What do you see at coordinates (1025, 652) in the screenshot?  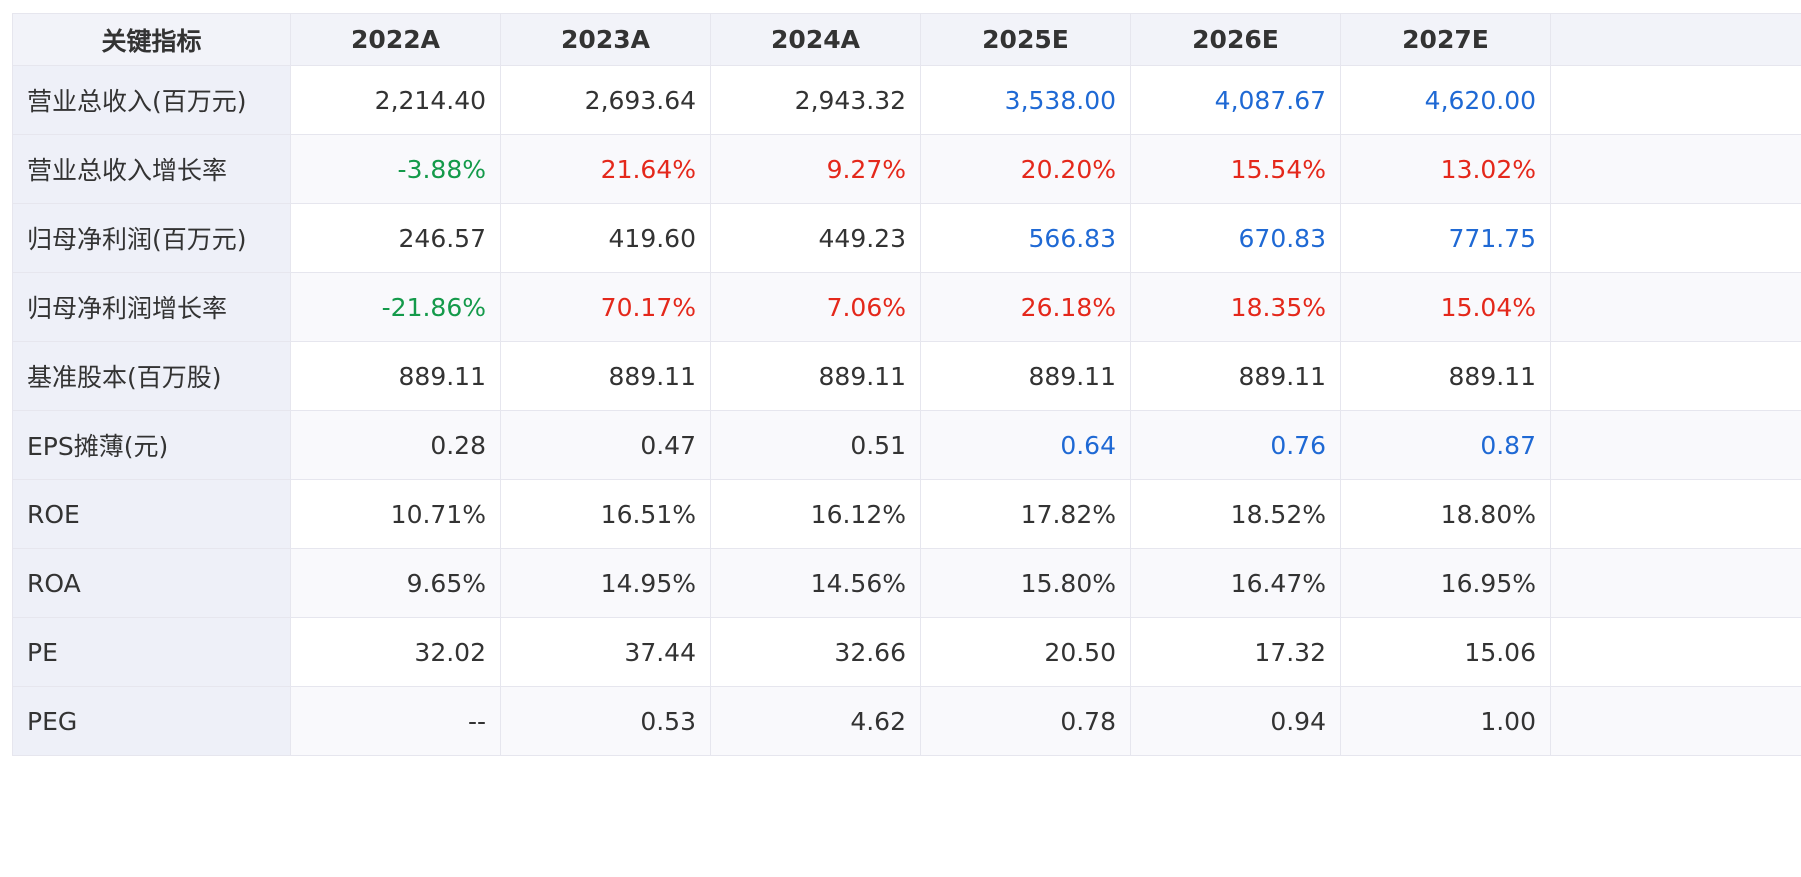 I see `table-cell: 20.50` at bounding box center [1025, 652].